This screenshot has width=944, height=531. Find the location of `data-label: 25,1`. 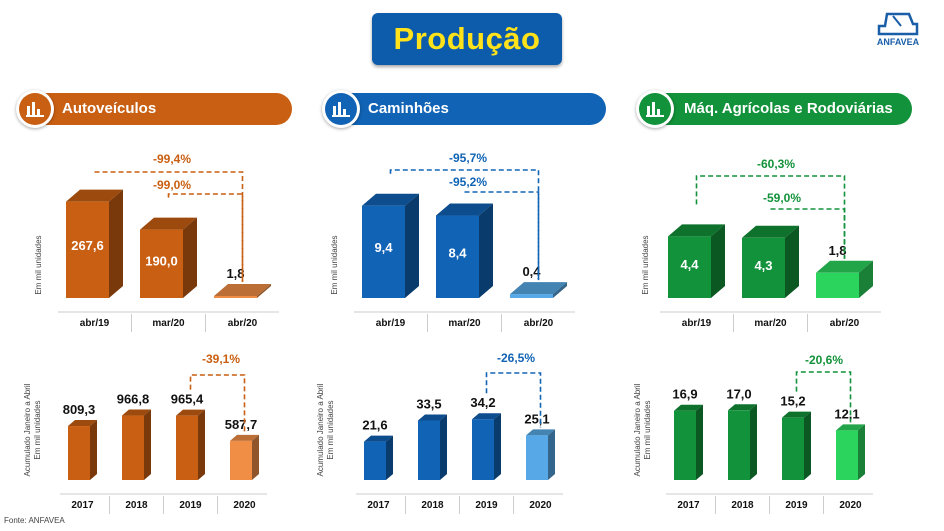

data-label: 25,1 is located at coordinates (536, 418).